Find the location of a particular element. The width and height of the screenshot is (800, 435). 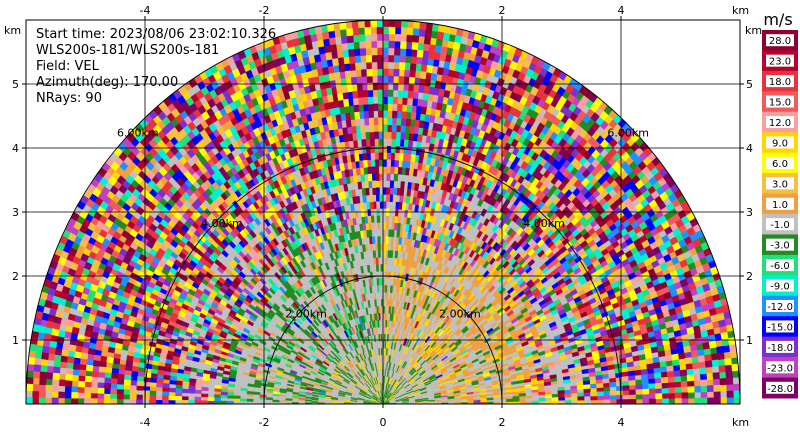

info-line: Azimuth(deg): 170.00 is located at coordinates (107, 82).